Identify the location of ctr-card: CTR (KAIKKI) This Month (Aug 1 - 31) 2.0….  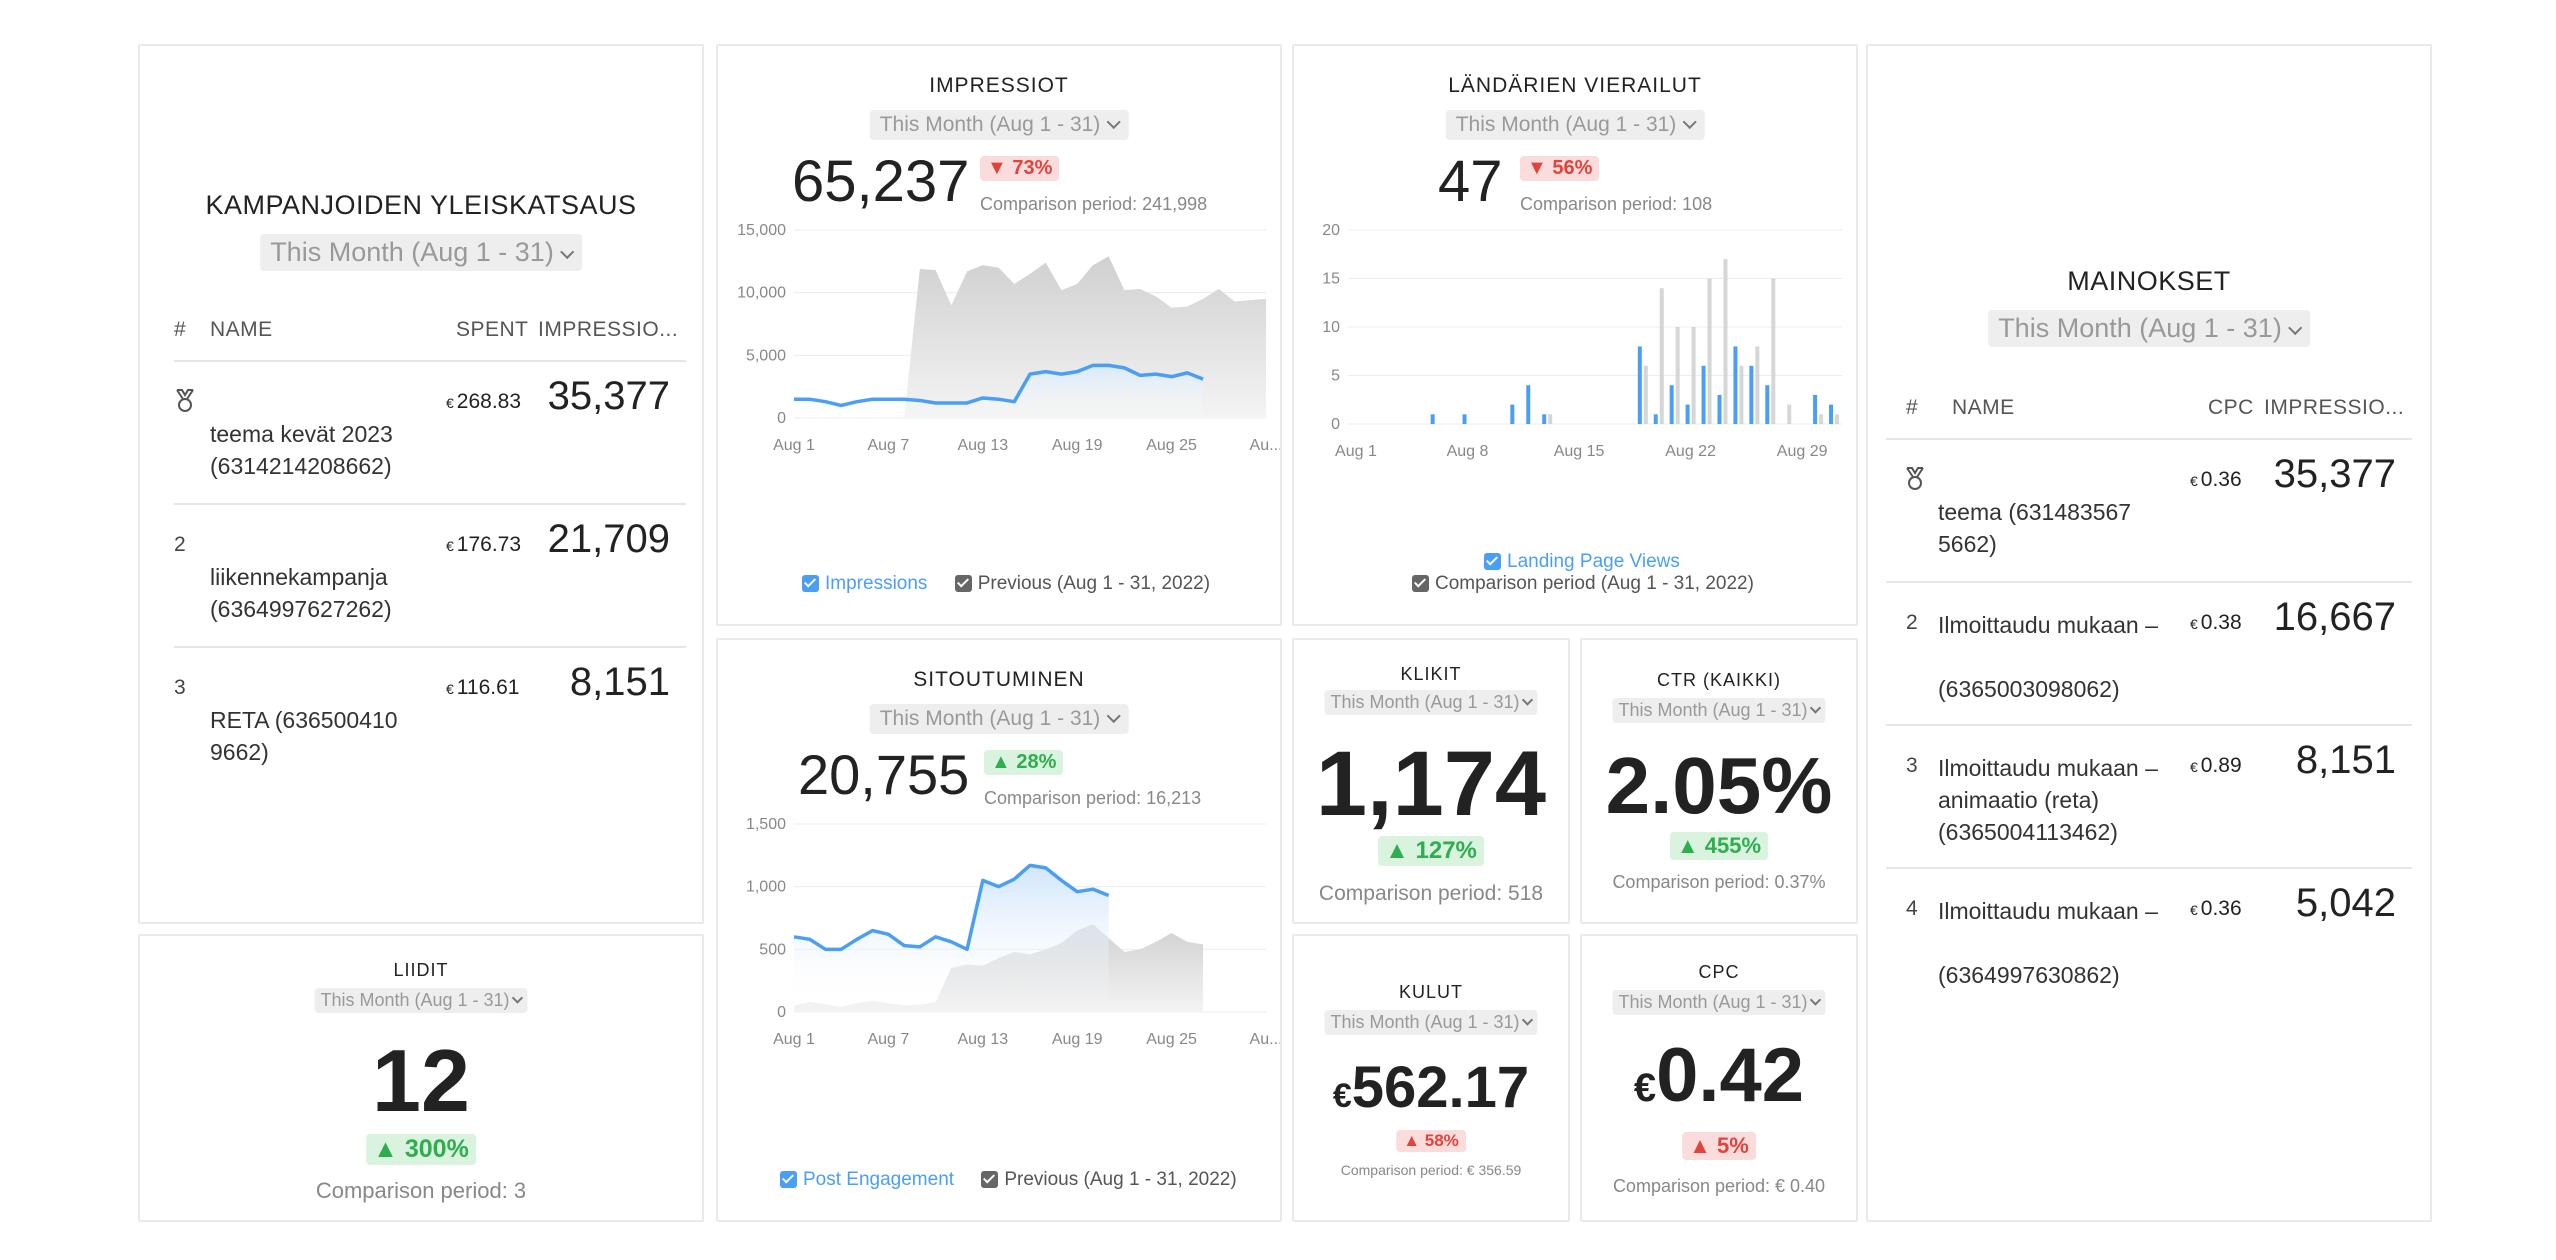
(1719, 781).